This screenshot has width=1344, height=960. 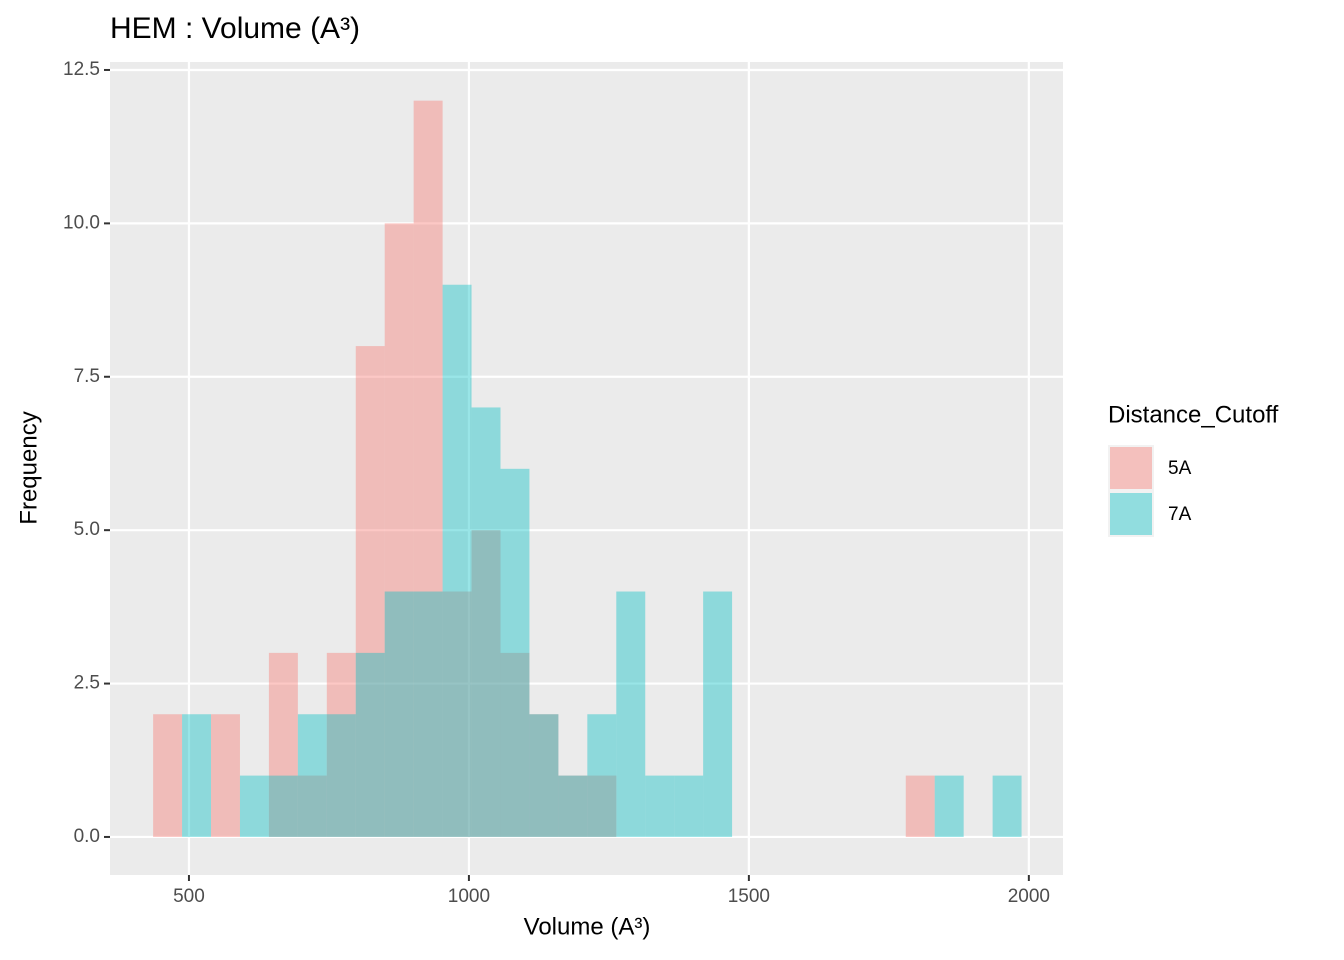 What do you see at coordinates (81, 222) in the screenshot?
I see `y-tick-label: 10.0` at bounding box center [81, 222].